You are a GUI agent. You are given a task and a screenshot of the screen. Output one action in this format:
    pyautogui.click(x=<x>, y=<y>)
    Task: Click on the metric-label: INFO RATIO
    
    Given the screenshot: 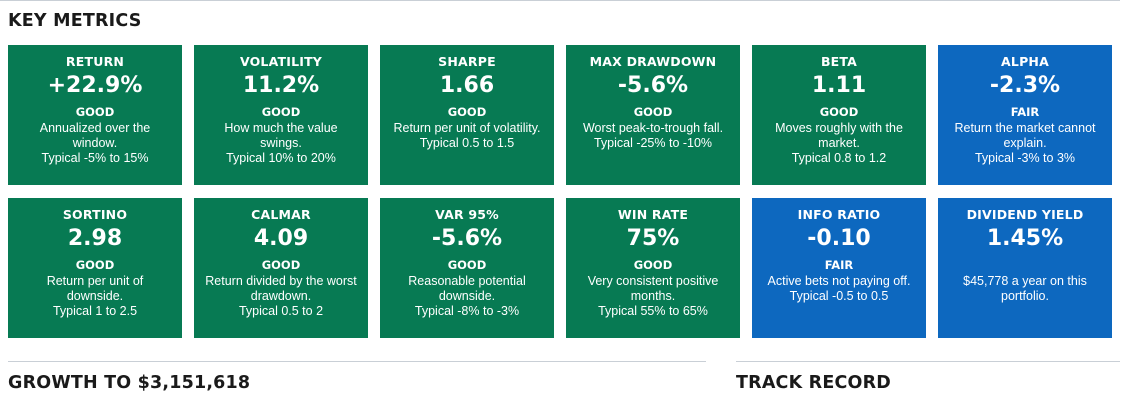 What is the action you would take?
    pyautogui.click(x=839, y=214)
    